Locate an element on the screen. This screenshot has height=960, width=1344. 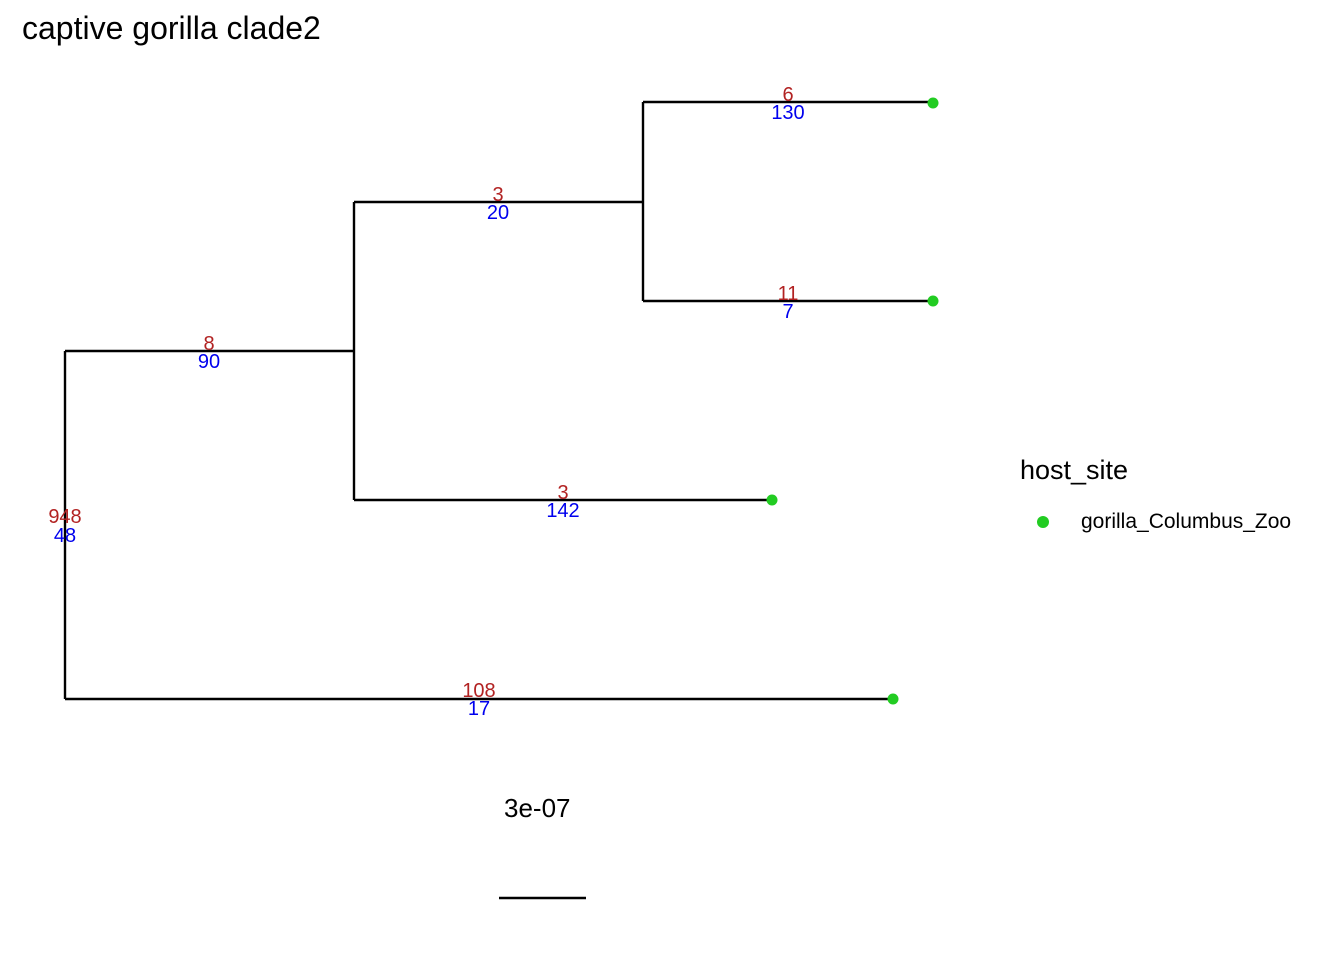
legend-item-label: gorilla_Columbus_Zoo is located at coordinates (1186, 521).